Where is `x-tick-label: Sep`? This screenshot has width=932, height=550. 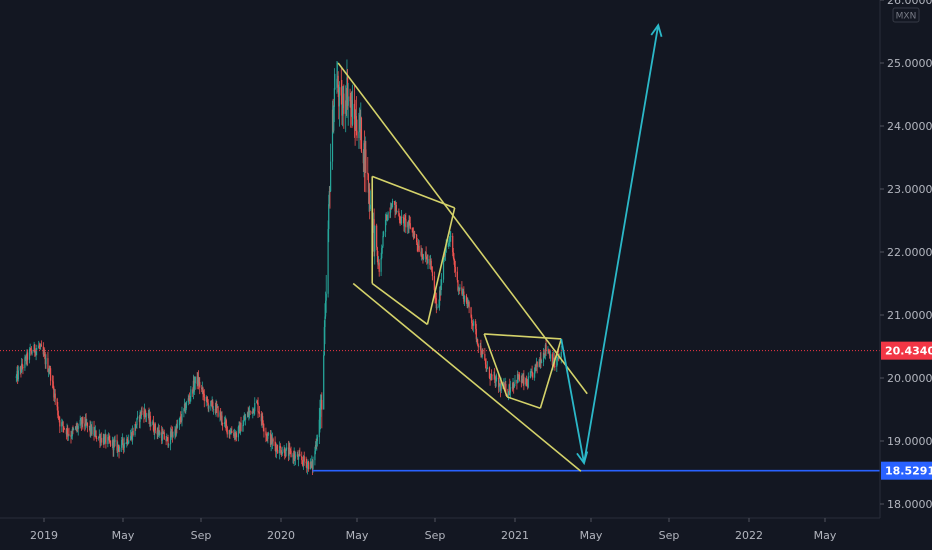
x-tick-label: Sep is located at coordinates (435, 535).